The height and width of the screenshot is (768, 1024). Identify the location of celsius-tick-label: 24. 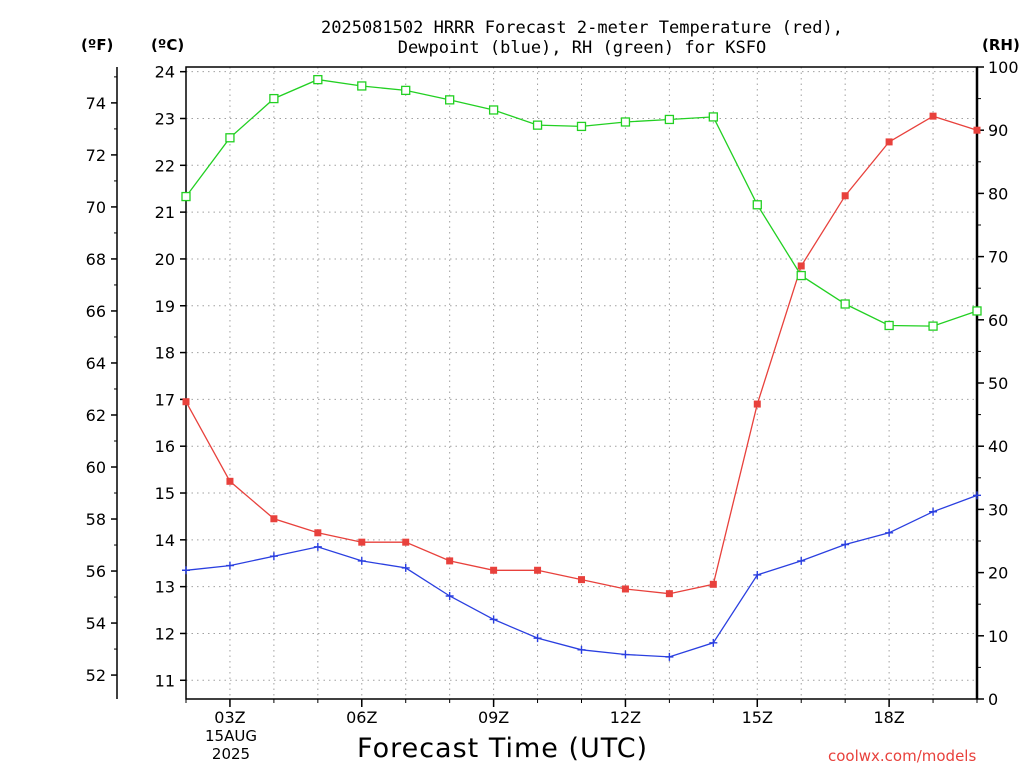
(165, 72).